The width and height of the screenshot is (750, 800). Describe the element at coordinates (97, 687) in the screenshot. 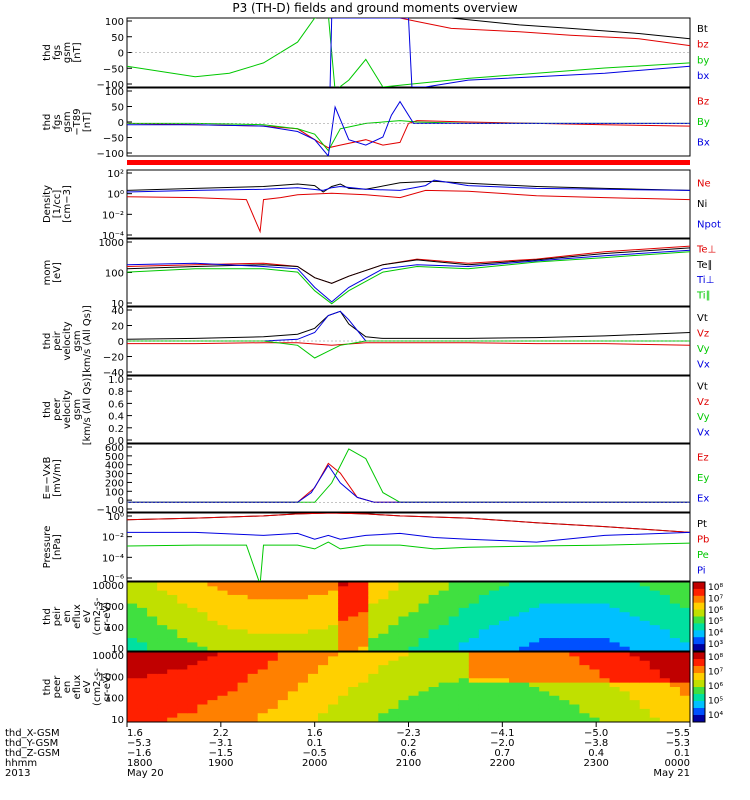

I see `ylabel-line: (cm2-s-` at that location.